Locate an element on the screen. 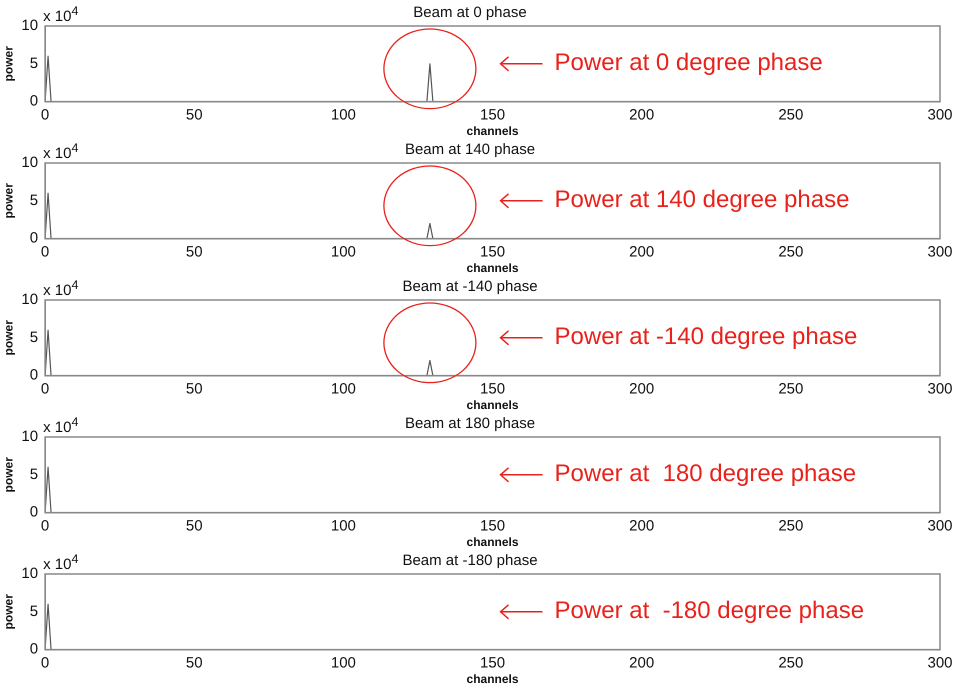 The image size is (958, 688). annotation: Power at 0 degree phase is located at coordinates (688, 62).